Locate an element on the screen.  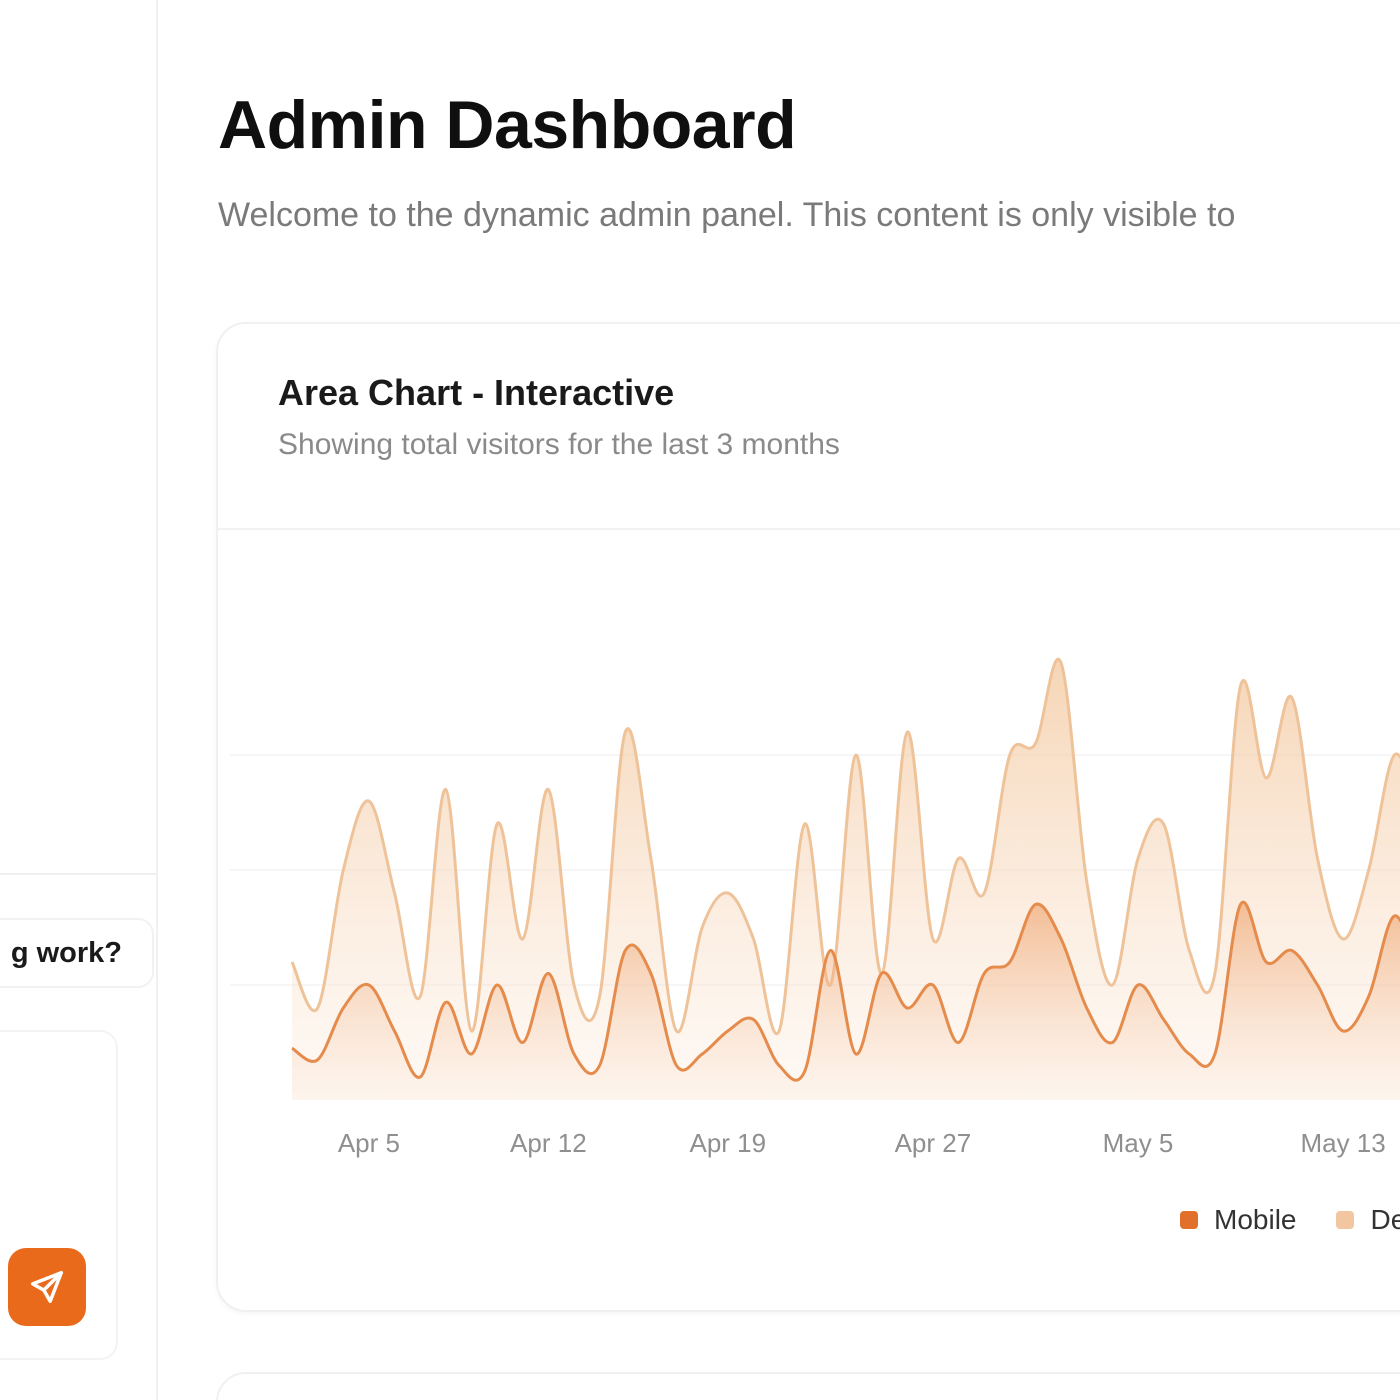
chart-legend: Mobile Desktop is located at coordinates (1290, 1220).